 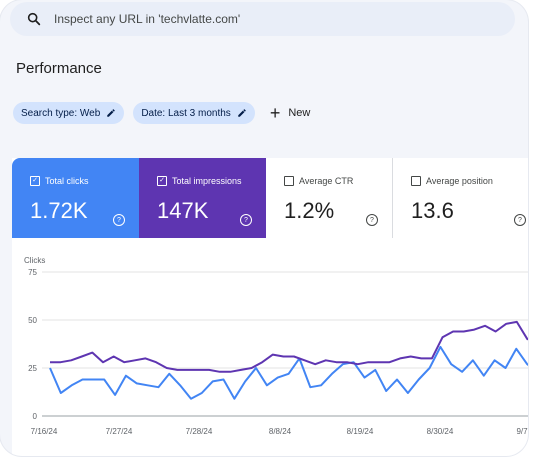 What do you see at coordinates (183, 210) in the screenshot?
I see `metric-value: 147K` at bounding box center [183, 210].